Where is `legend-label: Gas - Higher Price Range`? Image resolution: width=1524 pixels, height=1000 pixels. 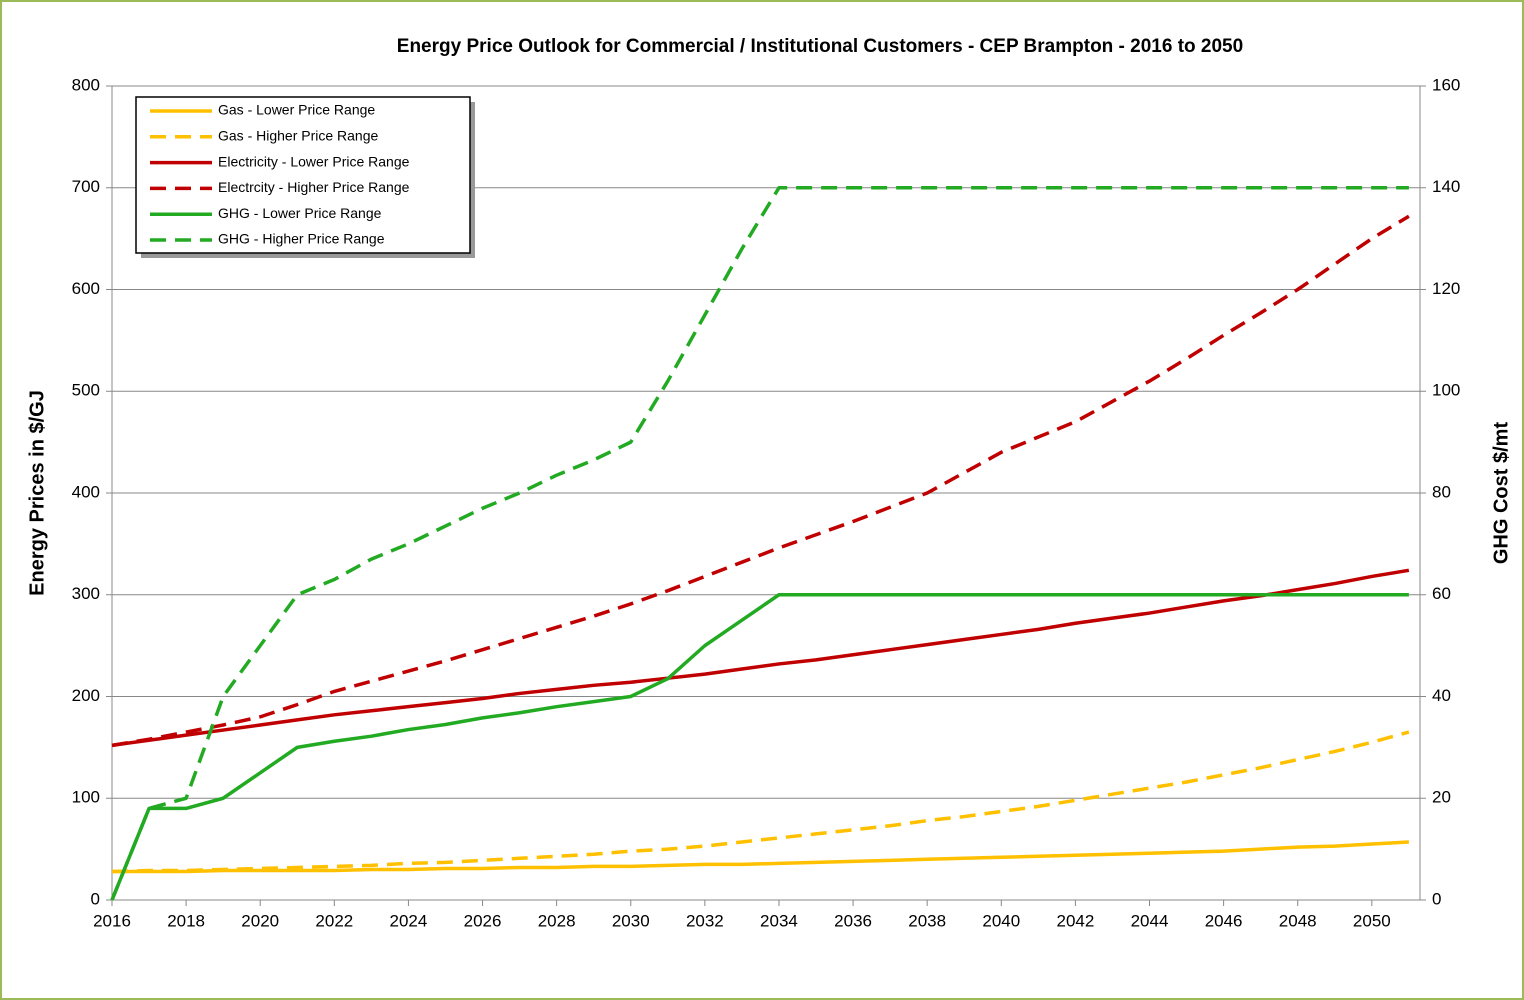
legend-label: Gas - Higher Price Range is located at coordinates (298, 136).